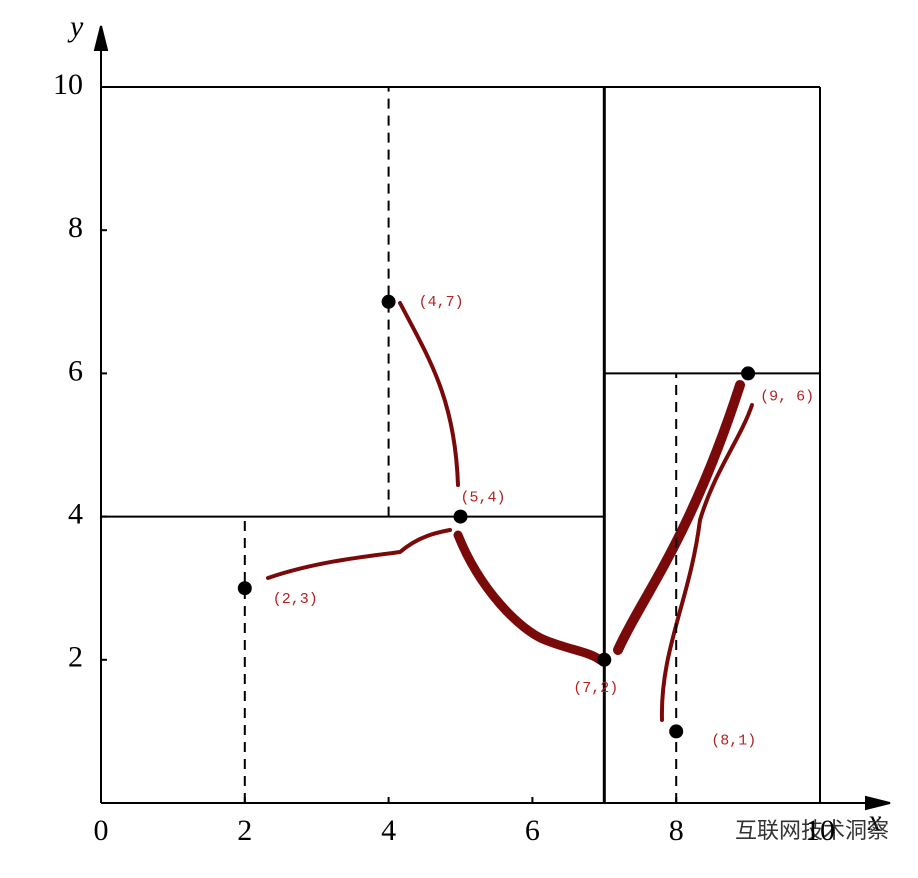 This screenshot has width=918, height=878. Describe the element at coordinates (75, 513) in the screenshot. I see `y-tick-label: 4` at that location.